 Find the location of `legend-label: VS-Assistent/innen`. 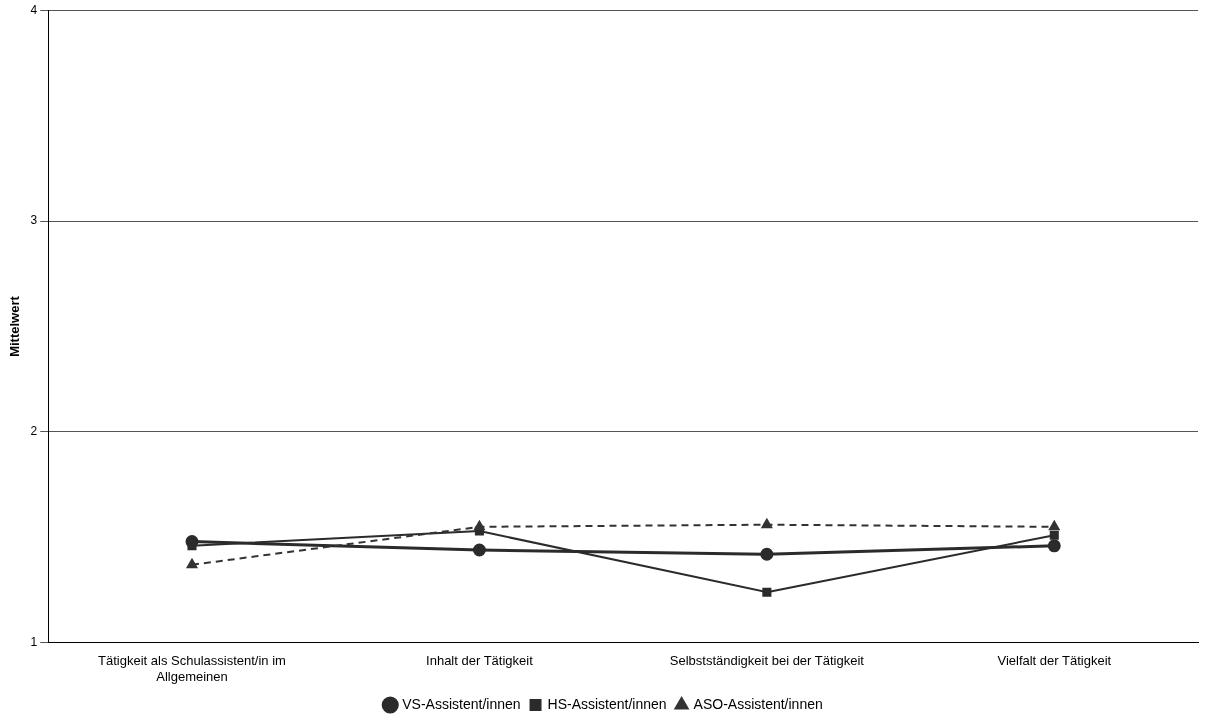

legend-label: VS-Assistent/innen is located at coordinates (461, 703).